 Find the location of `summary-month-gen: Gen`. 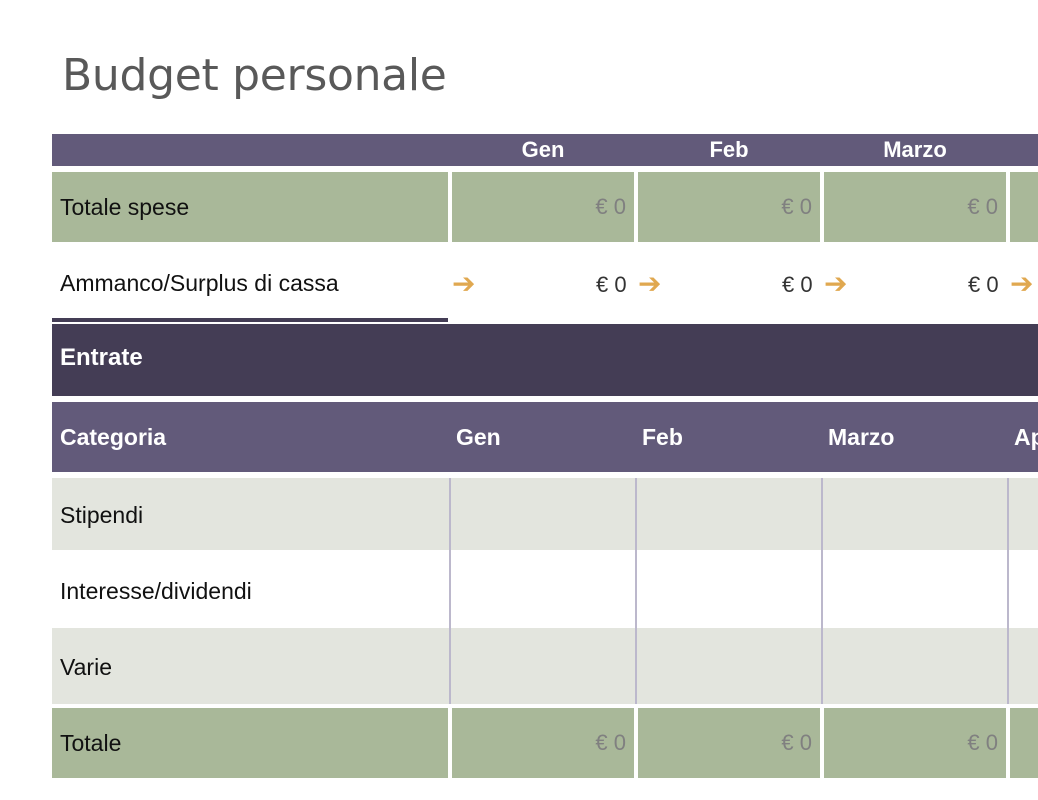

summary-month-gen: Gen is located at coordinates (543, 149).